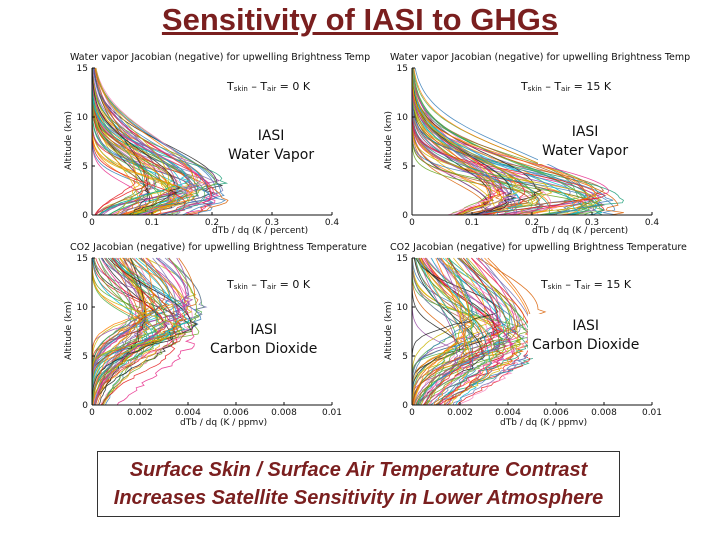 The height and width of the screenshot is (540, 720). What do you see at coordinates (360, 19) in the screenshot?
I see `slide-title: Sensitivity of IASI to GHGs` at bounding box center [360, 19].